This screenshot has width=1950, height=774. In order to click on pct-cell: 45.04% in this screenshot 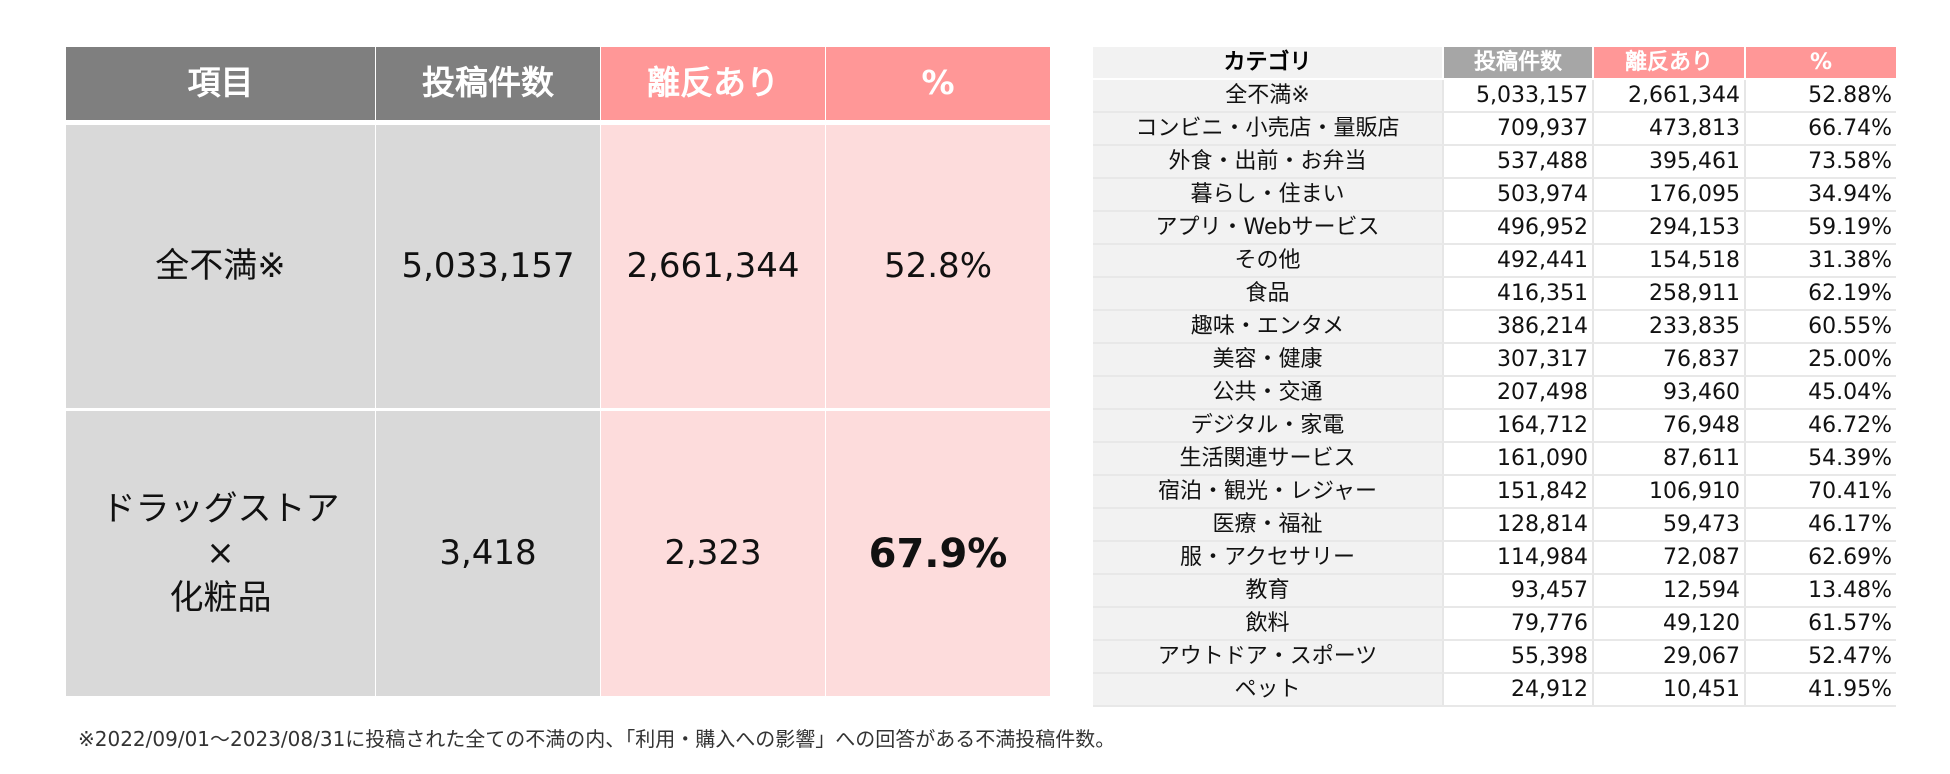, I will do `click(1820, 393)`.